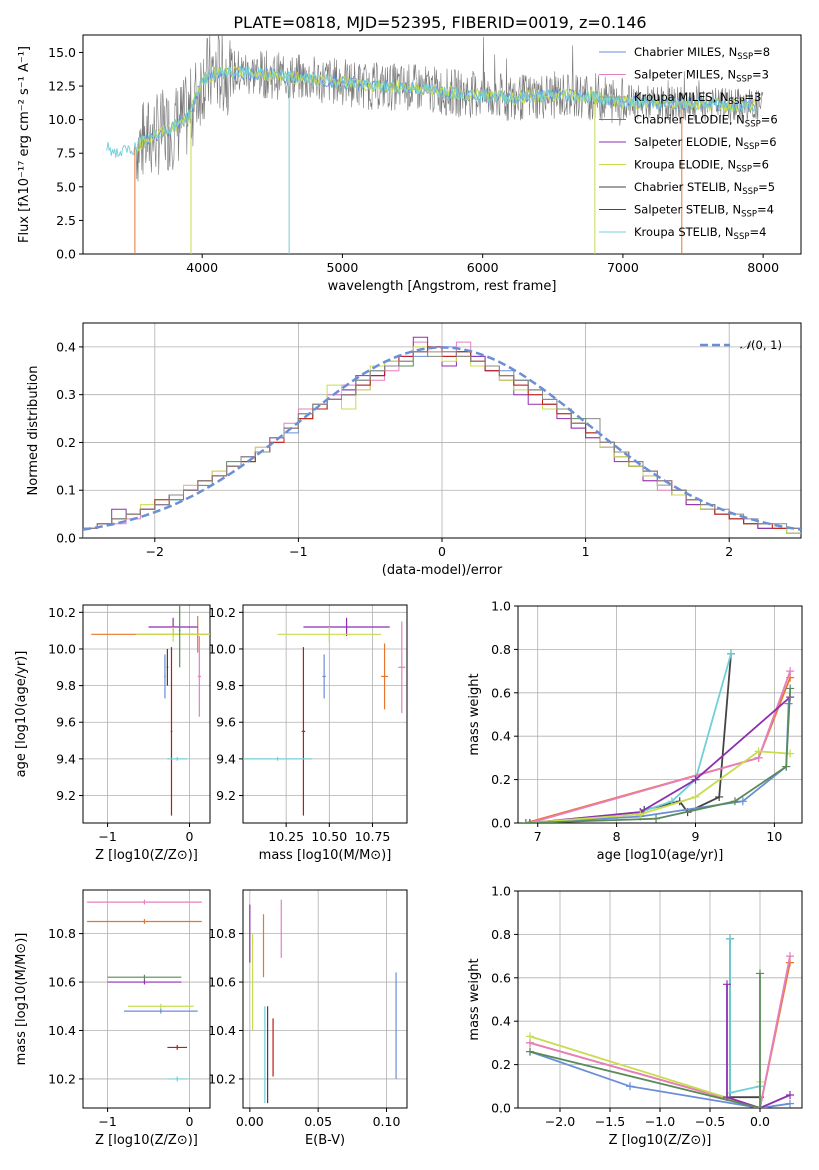 The width and height of the screenshot is (819, 1170). Describe the element at coordinates (66, 394) in the screenshot. I see `y-tick-label: 0.3` at that location.